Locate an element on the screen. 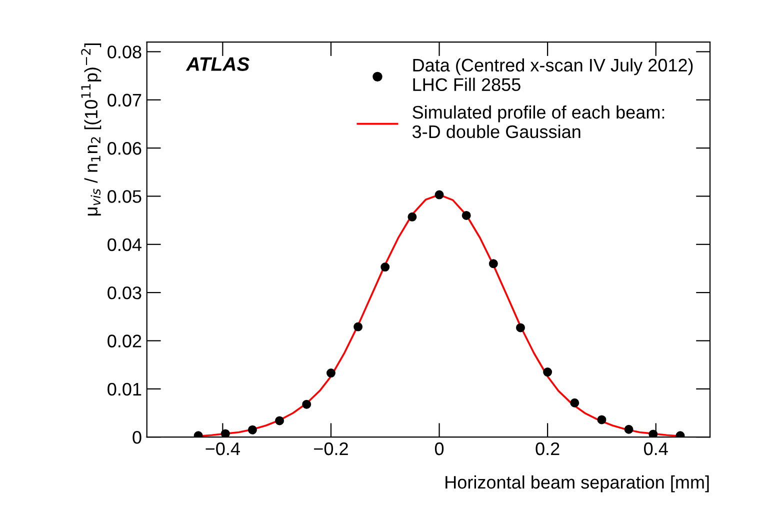 This screenshot has width=761, height=513. y-tick-label: 0.01 is located at coordinates (125, 389).